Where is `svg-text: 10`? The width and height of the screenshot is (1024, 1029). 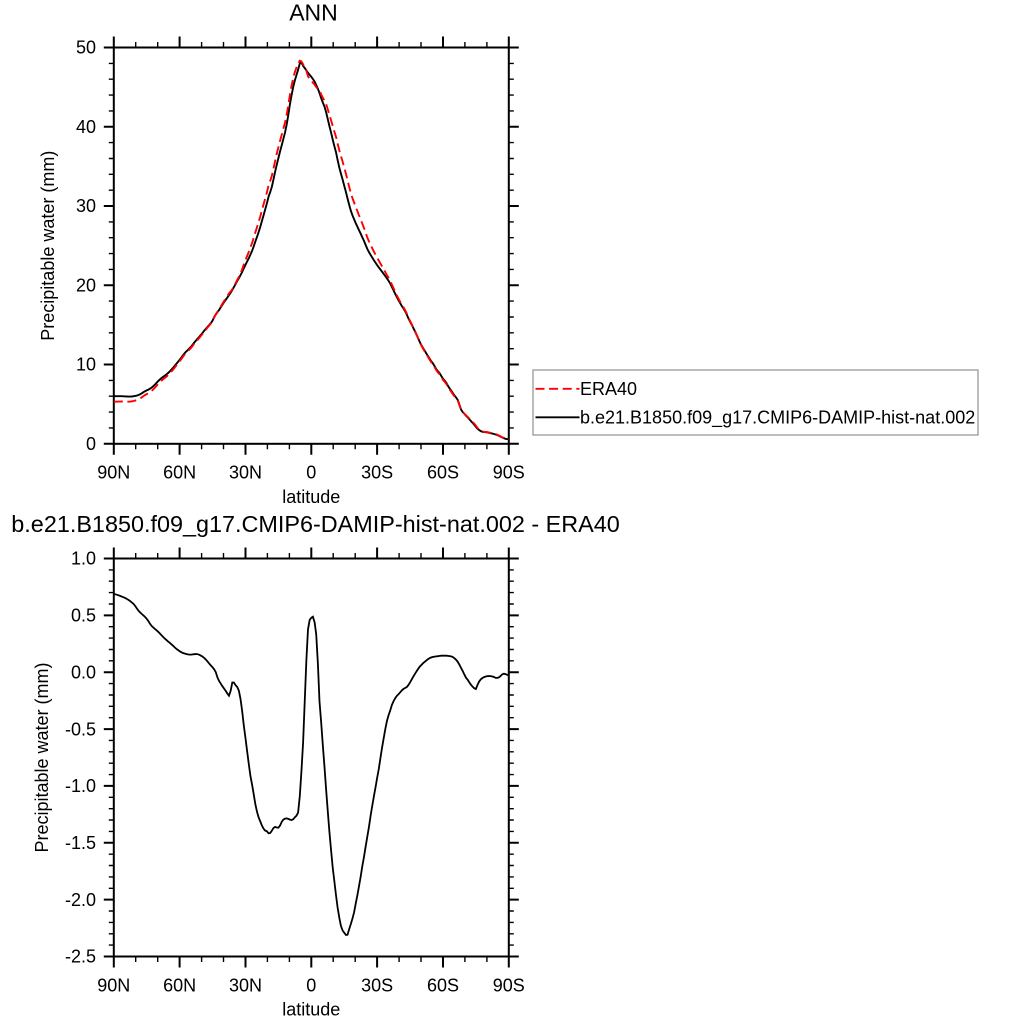
svg-text: 10 is located at coordinates (86, 365).